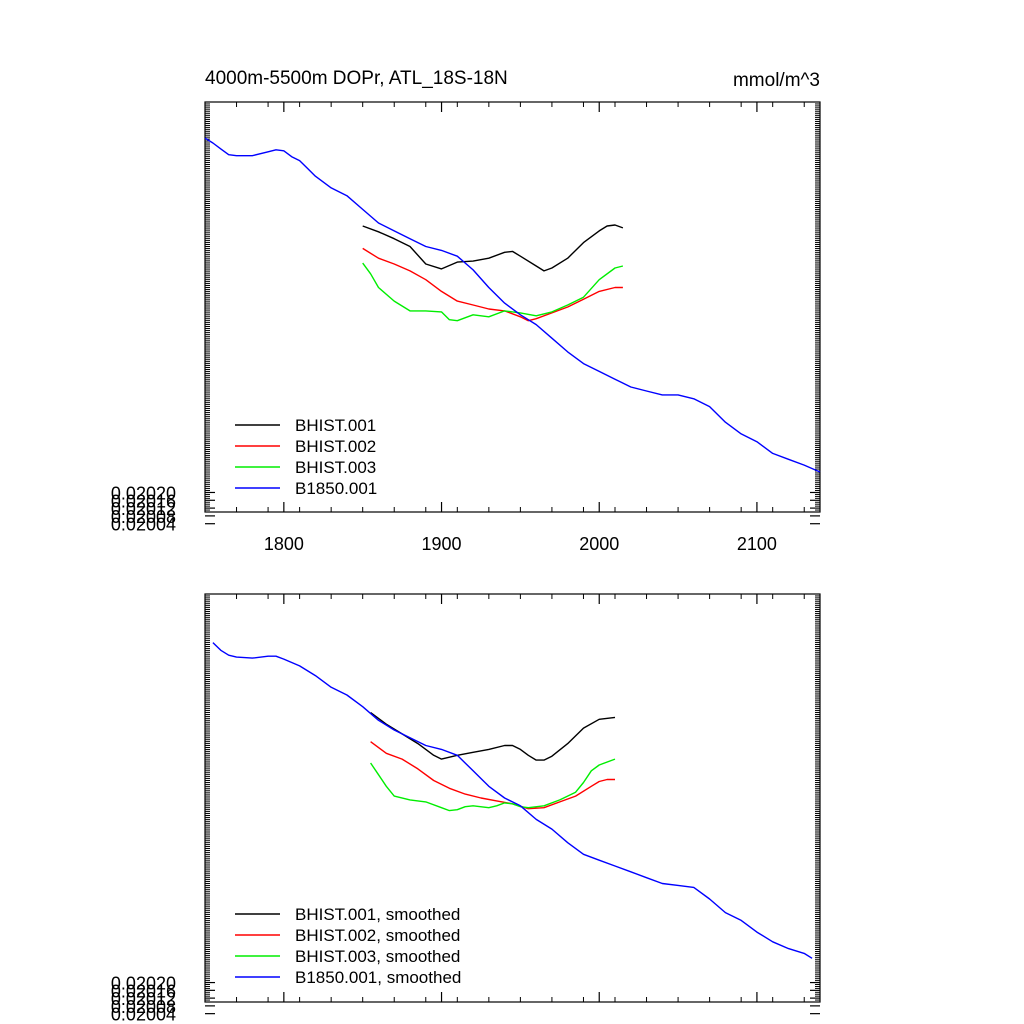  What do you see at coordinates (378, 977) in the screenshot?
I see `legend-label: B1850.001, smoothed` at bounding box center [378, 977].